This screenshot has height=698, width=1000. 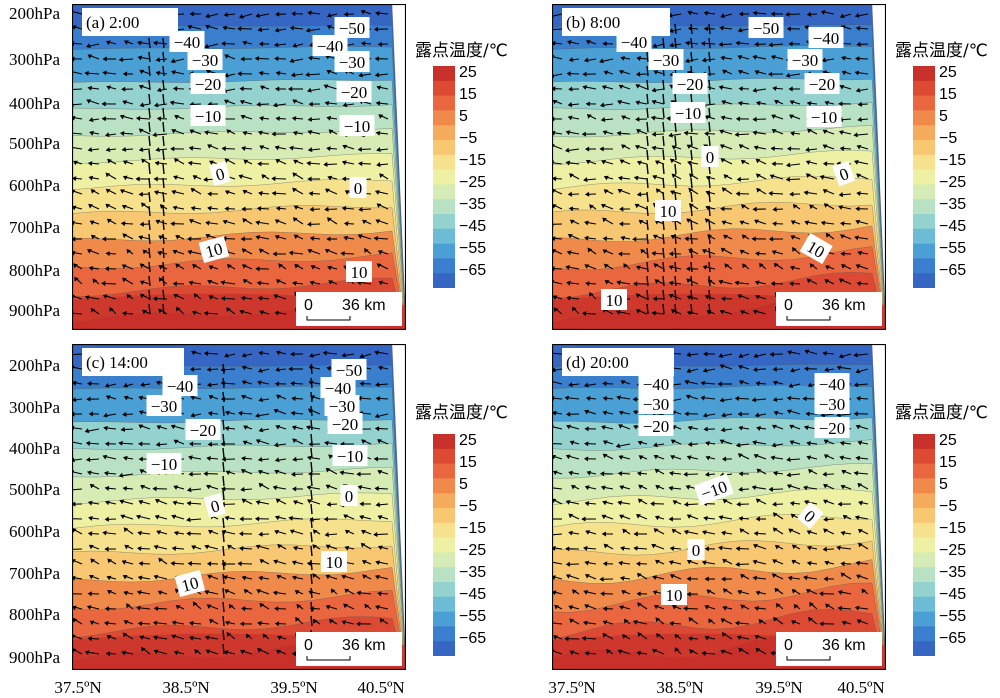 What do you see at coordinates (832, 403) in the screenshot?
I see `contour-label: −30` at bounding box center [832, 403].